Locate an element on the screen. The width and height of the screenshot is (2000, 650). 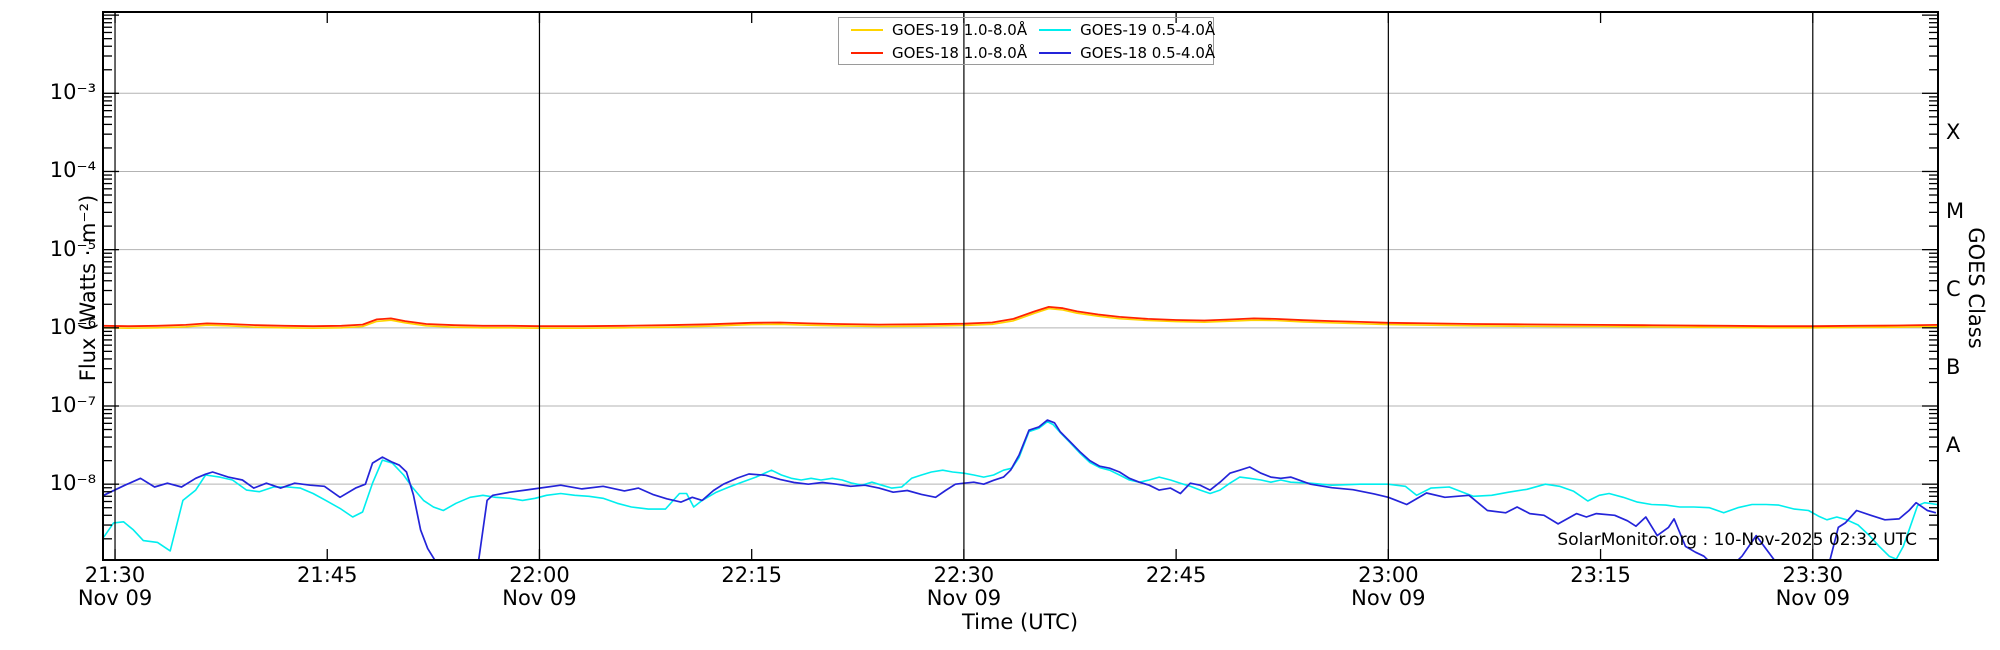
legend-entry: GOES-19 1.0-8.0Å is located at coordinates (933, 30).